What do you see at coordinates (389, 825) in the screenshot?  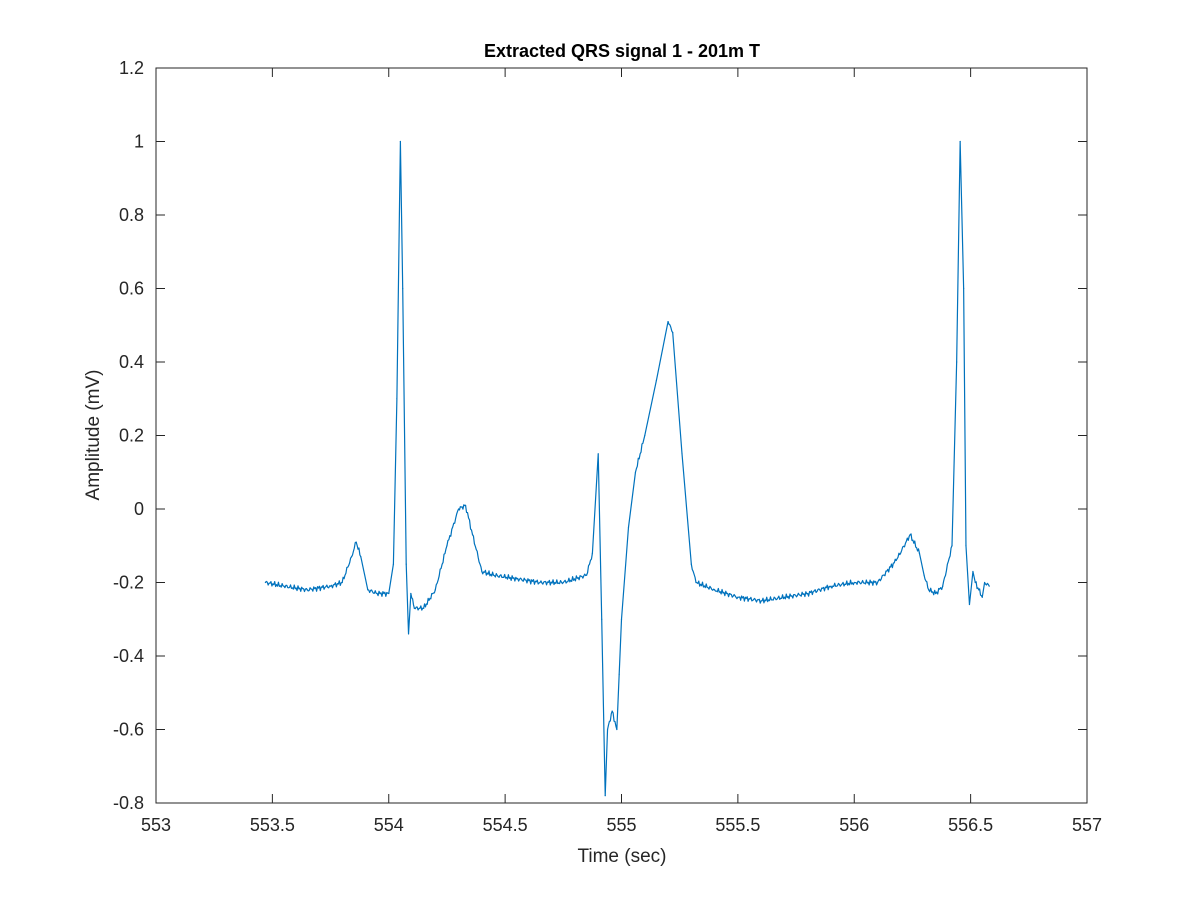 I see `x-tick-label: 554` at bounding box center [389, 825].